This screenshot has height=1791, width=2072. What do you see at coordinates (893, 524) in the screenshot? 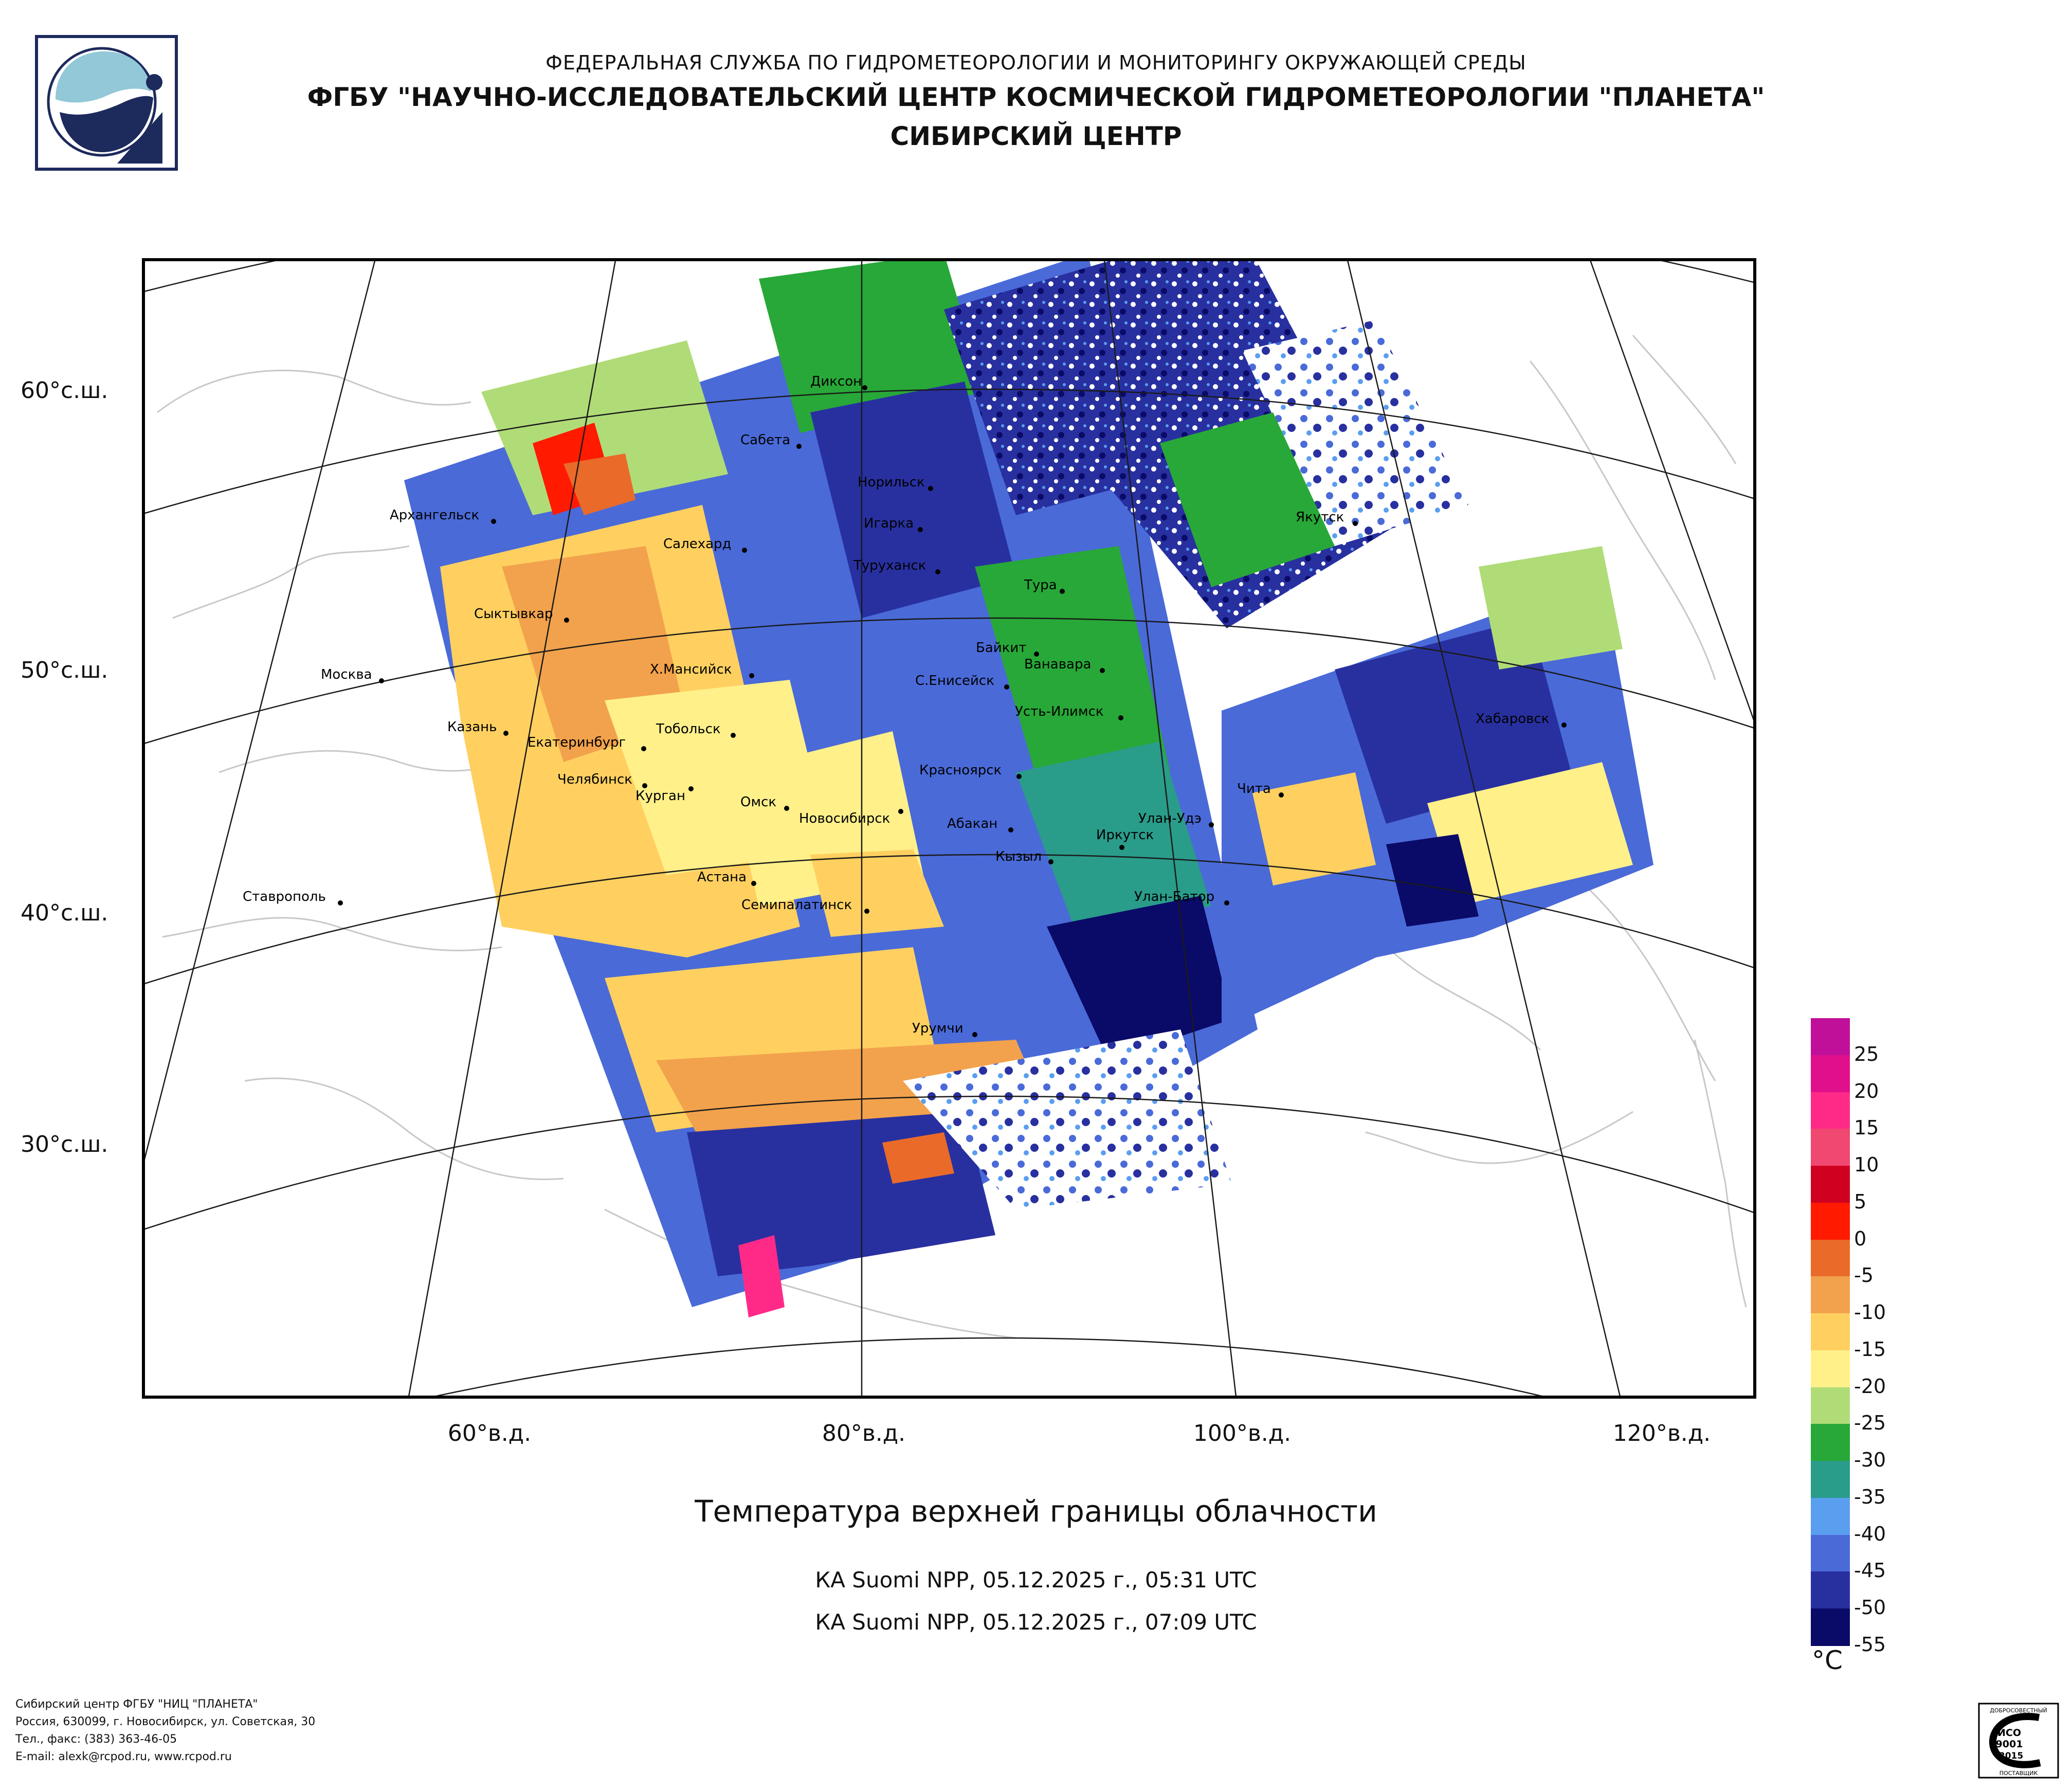
I see `city-igarka: Игарка` at bounding box center [893, 524].